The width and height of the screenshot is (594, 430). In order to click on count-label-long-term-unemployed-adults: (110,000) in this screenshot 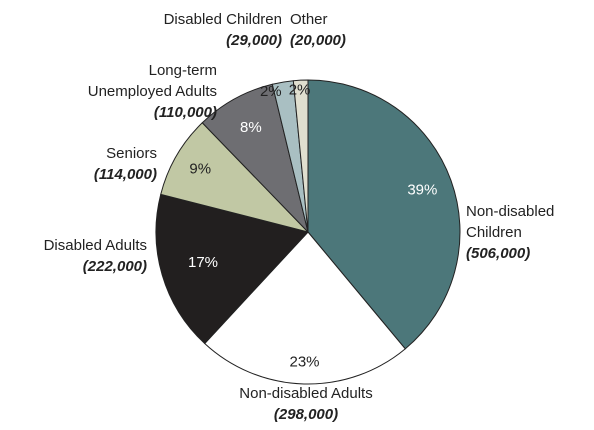, I will do `click(185, 112)`.